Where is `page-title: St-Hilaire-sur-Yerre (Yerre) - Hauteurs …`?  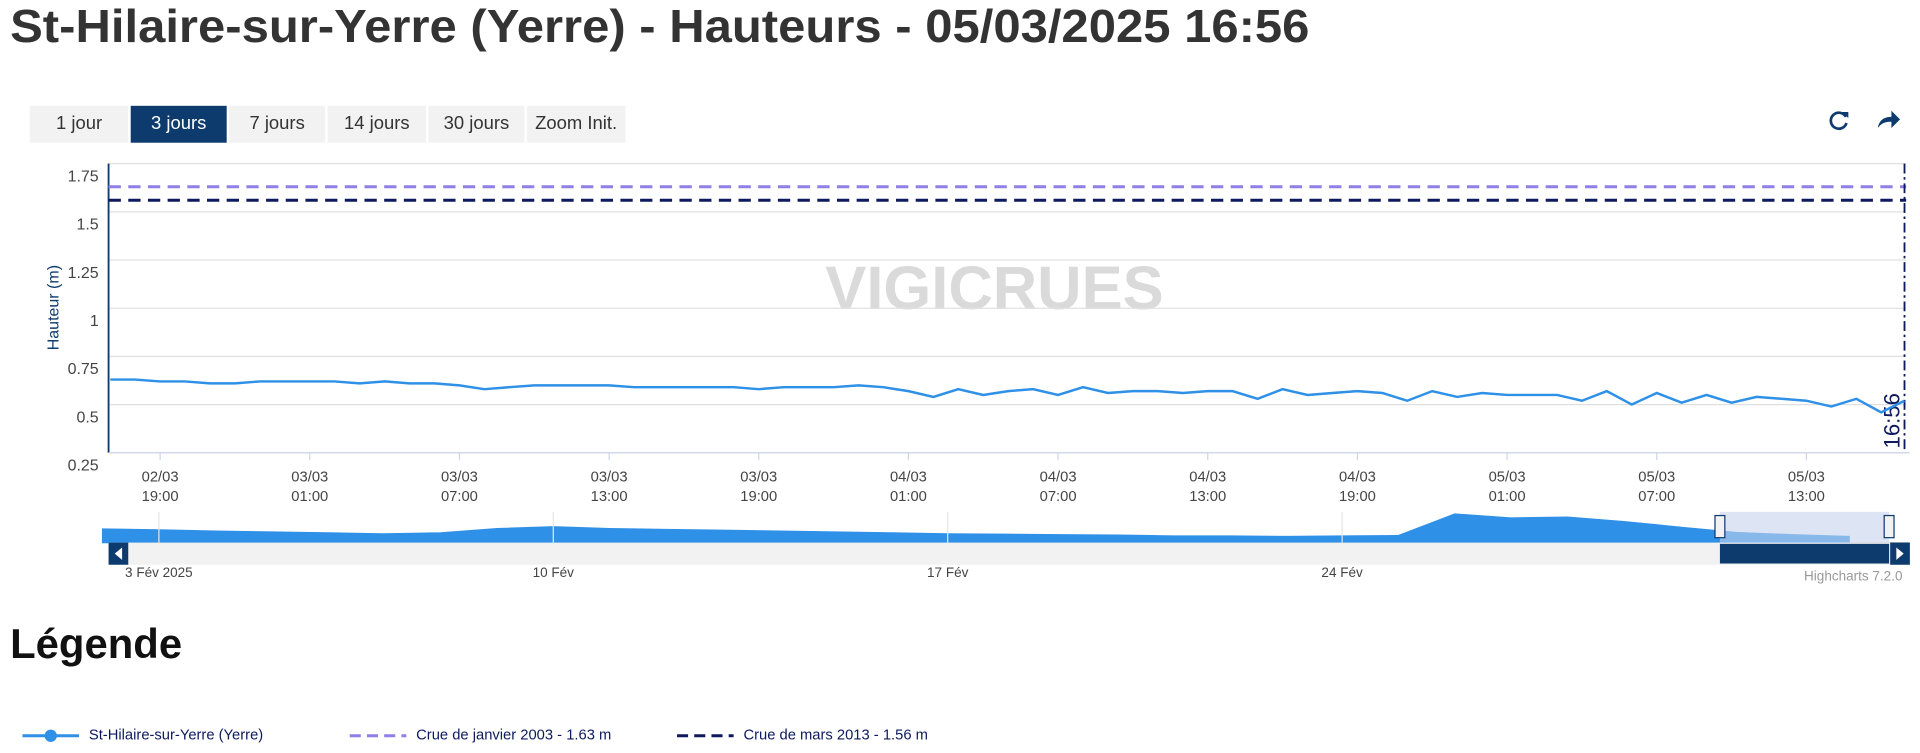 page-title: St-Hilaire-sur-Yerre (Yerre) - Hauteurs … is located at coordinates (659, 26).